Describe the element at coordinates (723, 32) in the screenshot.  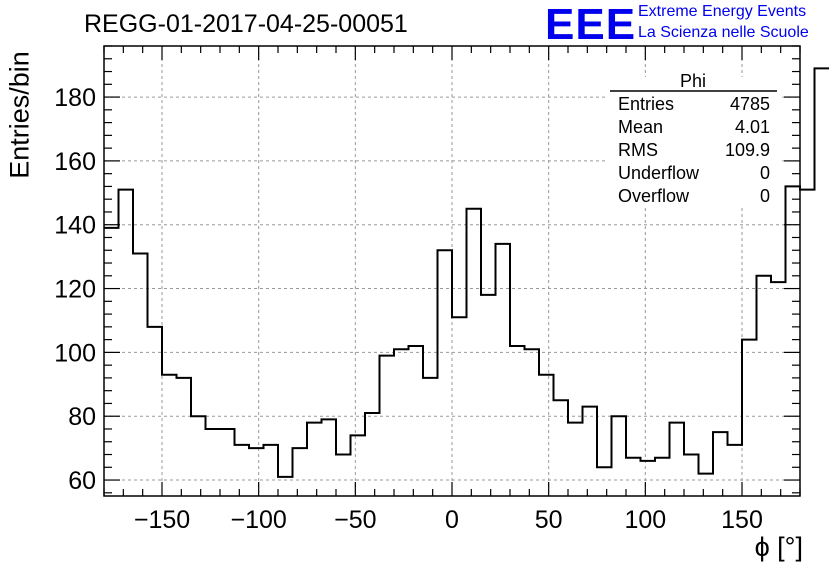
I see `logo-line-2: La Scienza nelle Scuole` at that location.